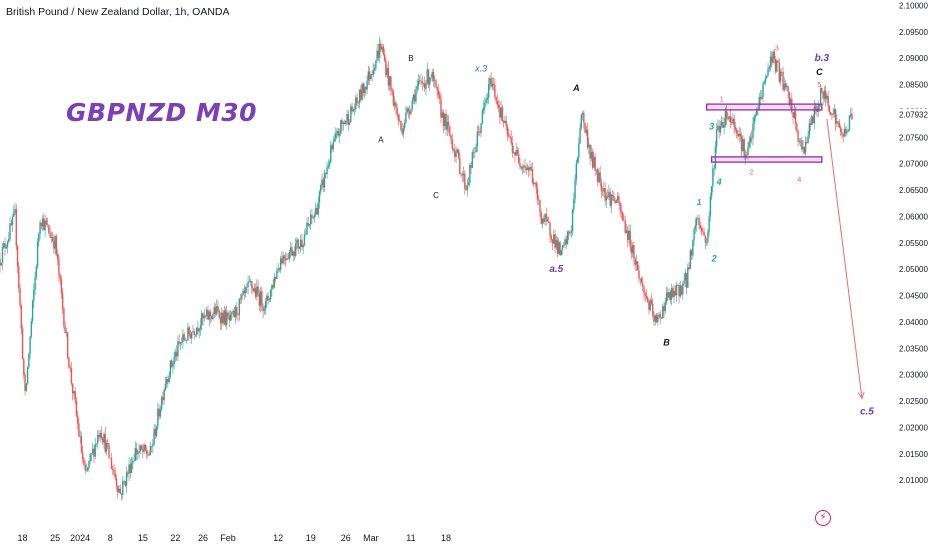 This screenshot has height=550, width=932. I want to click on time-tick-label: 18, so click(23, 538).